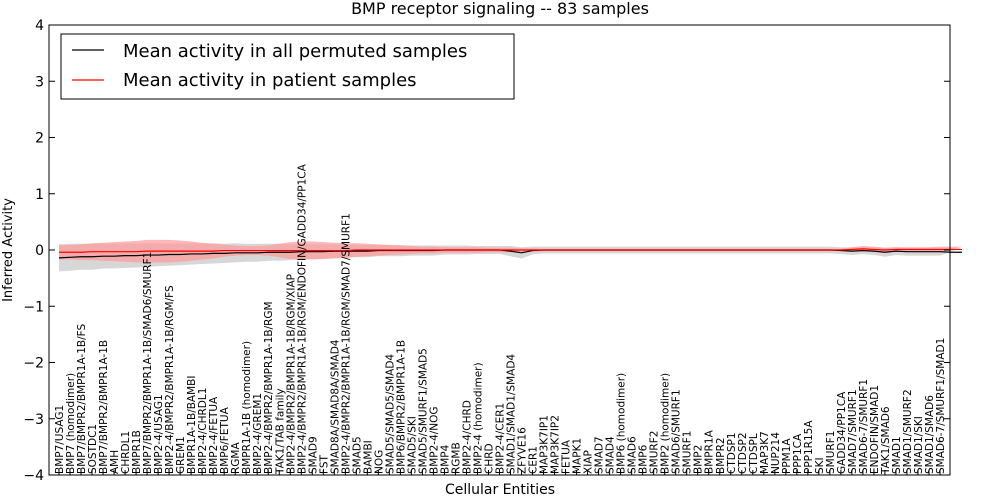 This screenshot has height=500, width=1000. Describe the element at coordinates (295, 51) in the screenshot. I see `legend-label-permuted: Mean activity in all permuted samples` at that location.